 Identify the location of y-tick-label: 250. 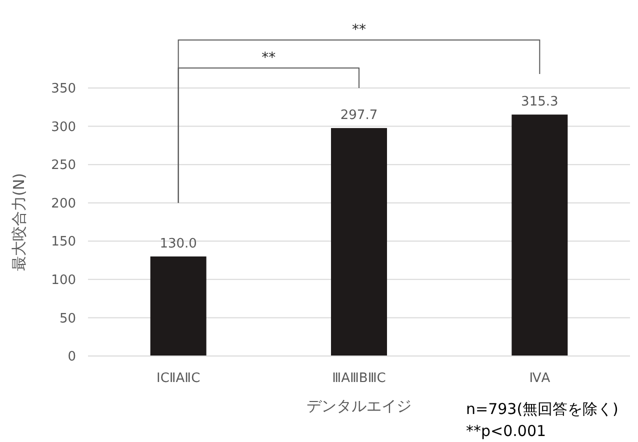
(63, 166).